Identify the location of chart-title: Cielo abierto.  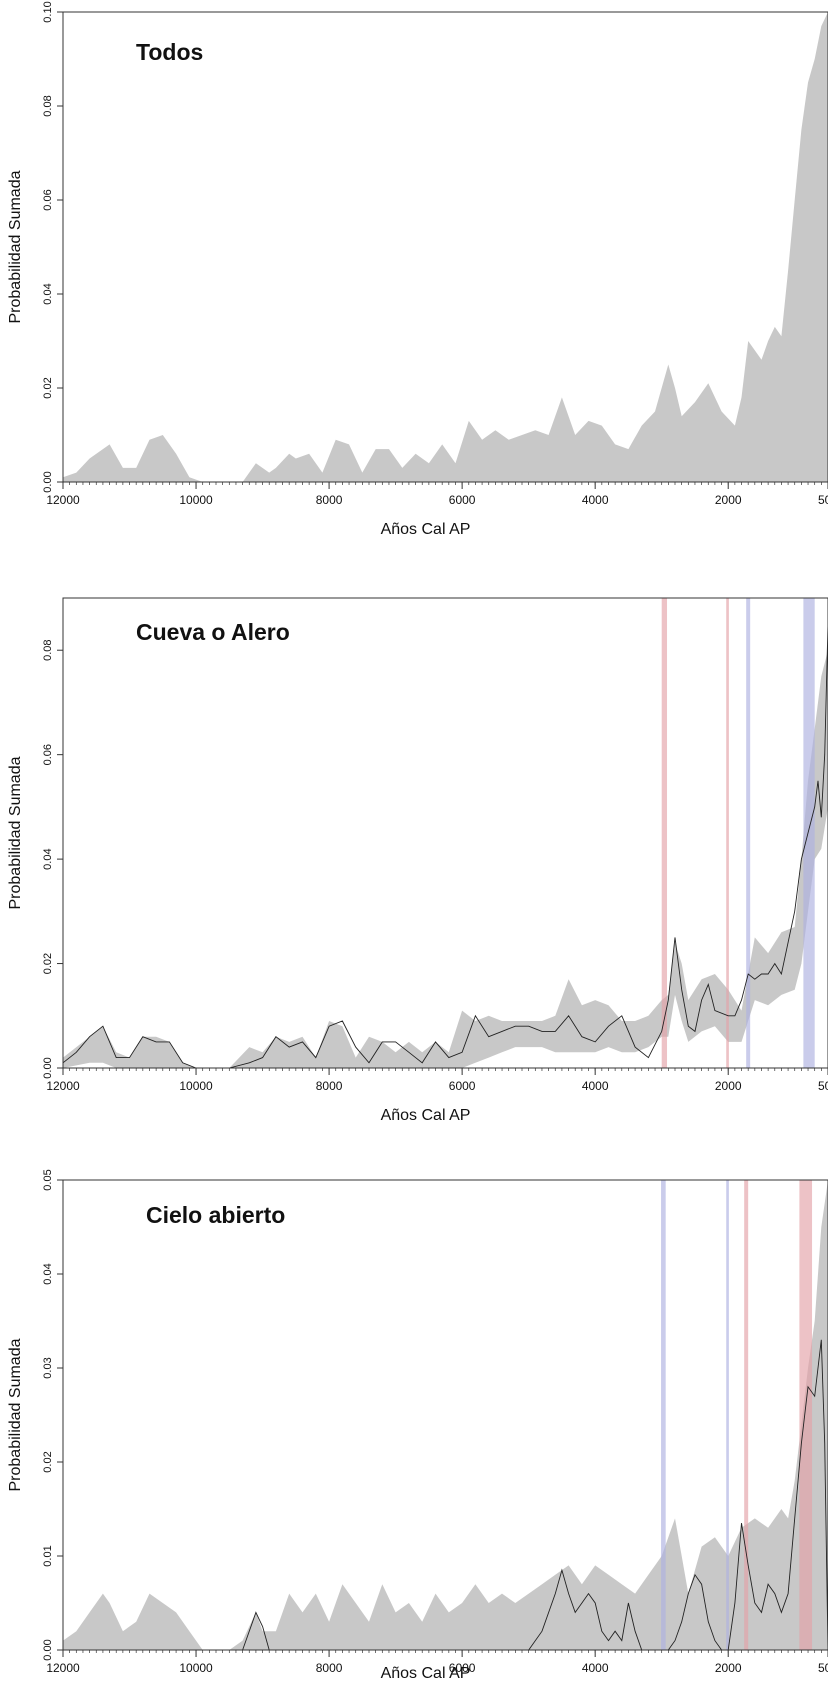
(215, 1215).